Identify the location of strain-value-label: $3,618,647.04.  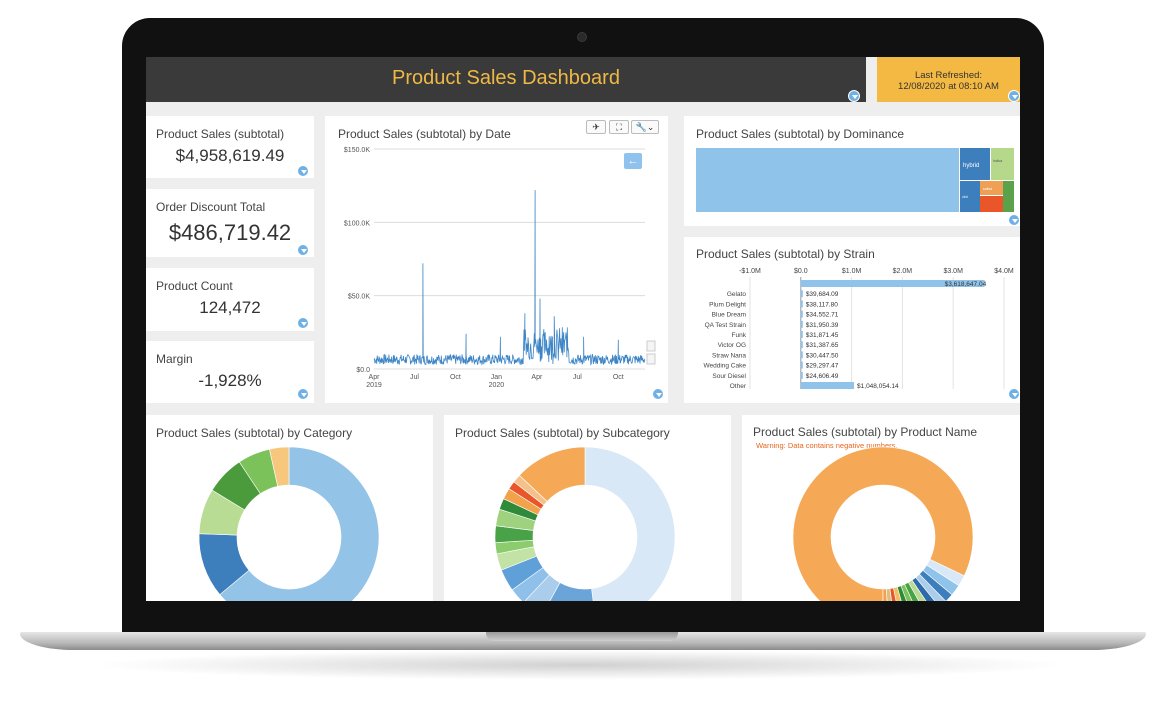
(966, 284).